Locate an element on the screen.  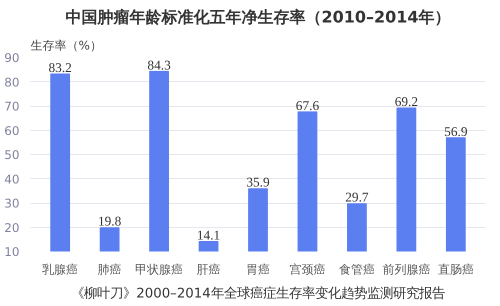
x-tick-label: 乳腺癌 is located at coordinates (60, 269).